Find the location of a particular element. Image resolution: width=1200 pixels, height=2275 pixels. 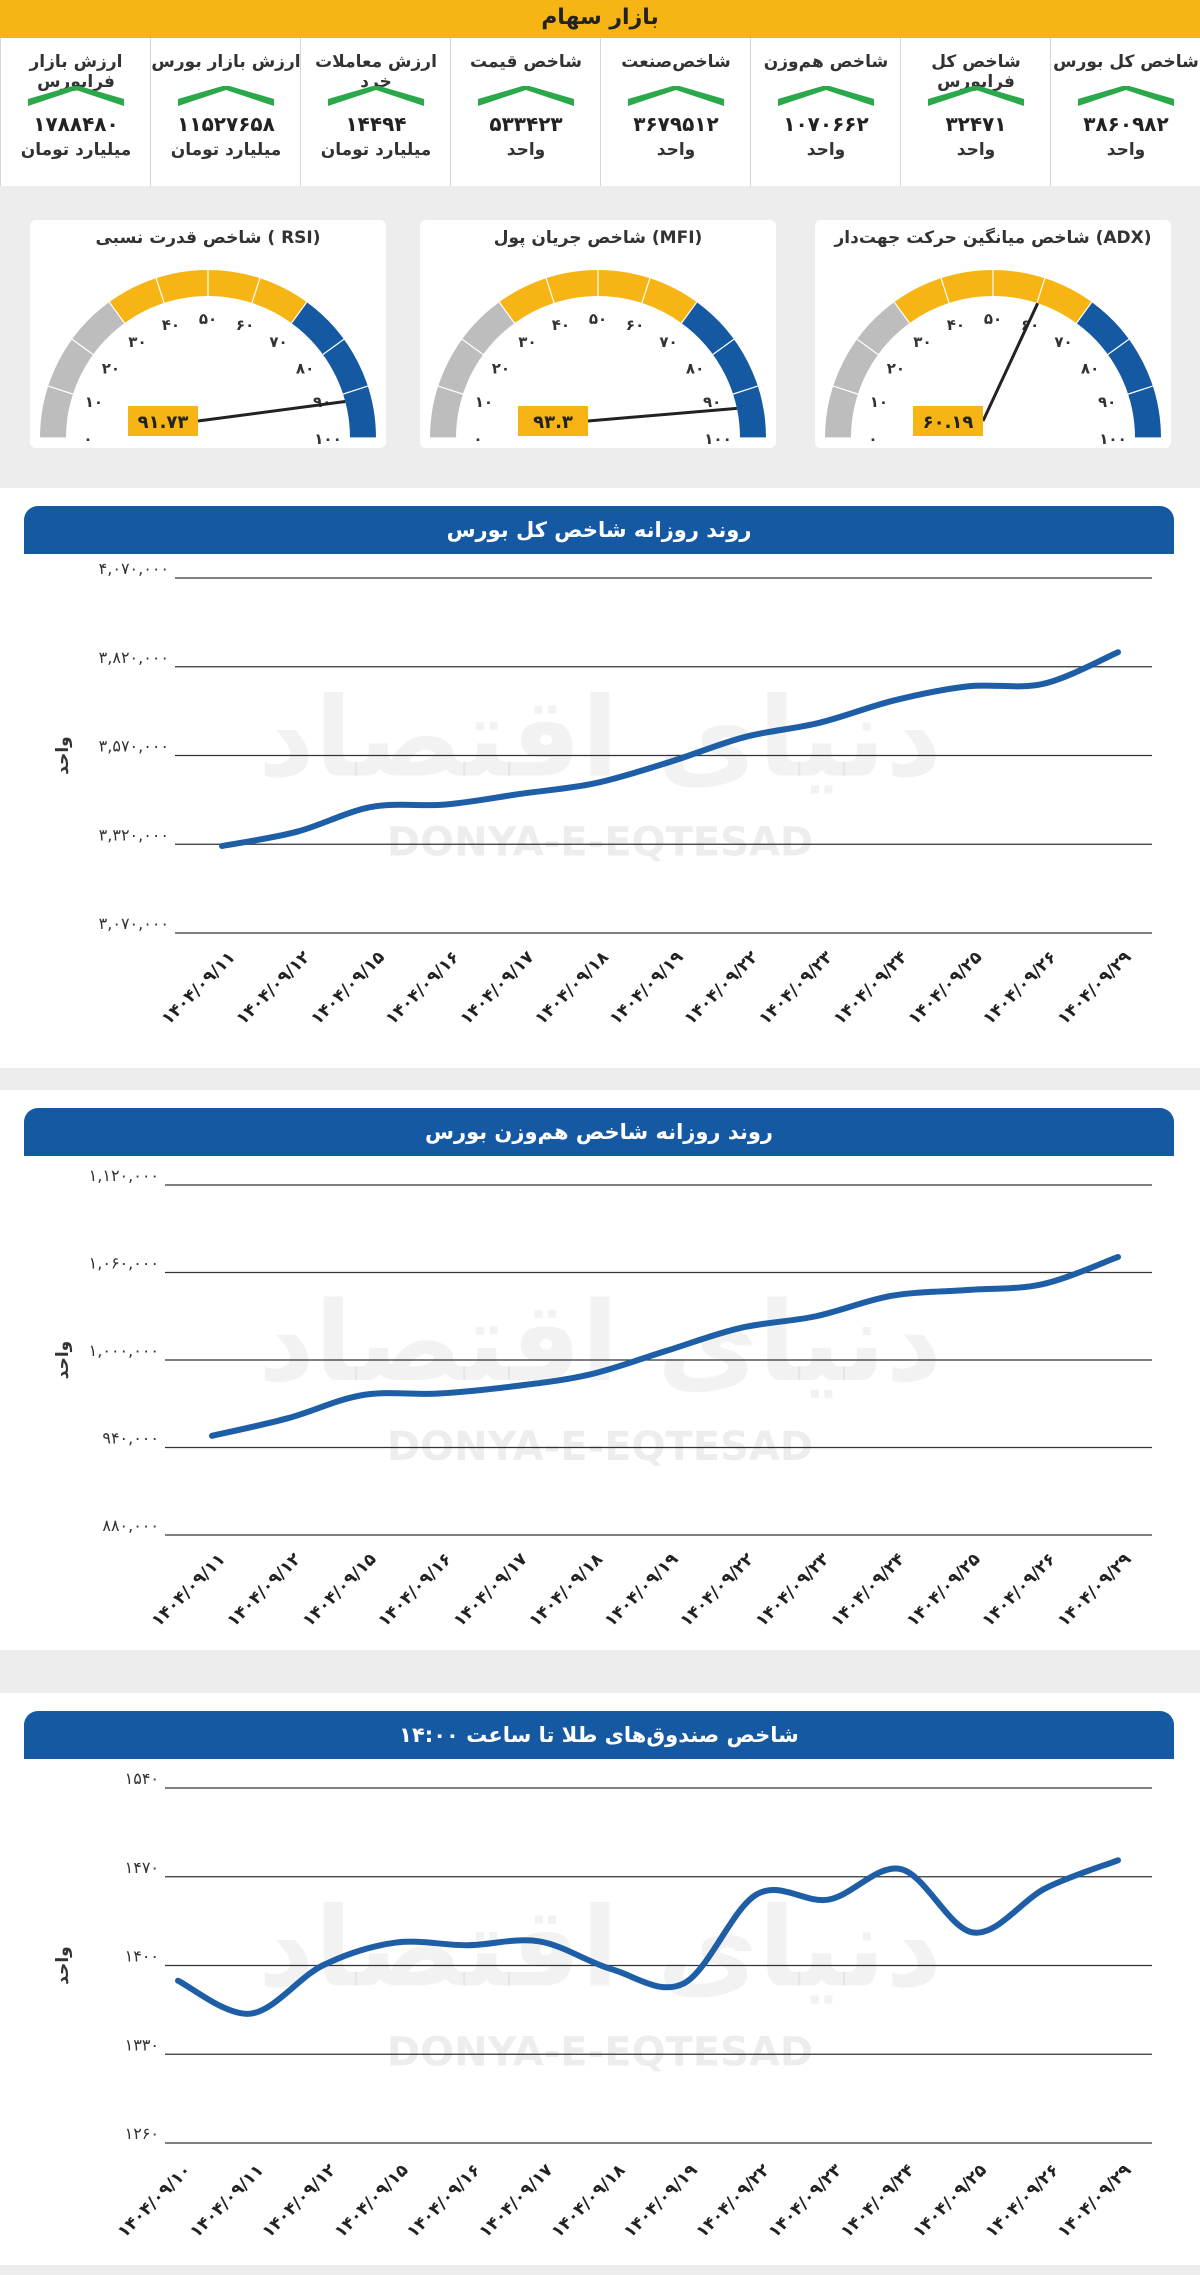

index-card: شاخص قیمت ۵۳۳۴۲۳ واحد is located at coordinates (525, 112).